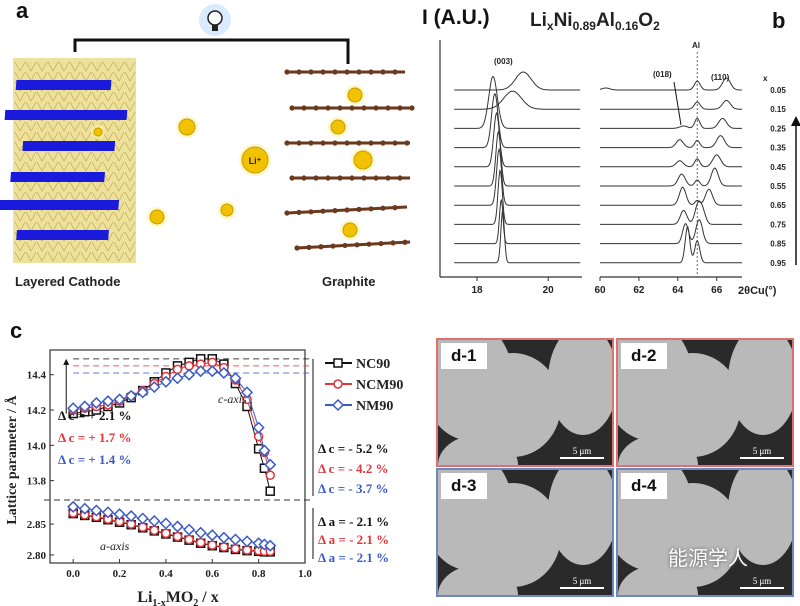  What do you see at coordinates (37, 525) in the screenshot?
I see `y-tick-label: 2.85` at bounding box center [37, 525].